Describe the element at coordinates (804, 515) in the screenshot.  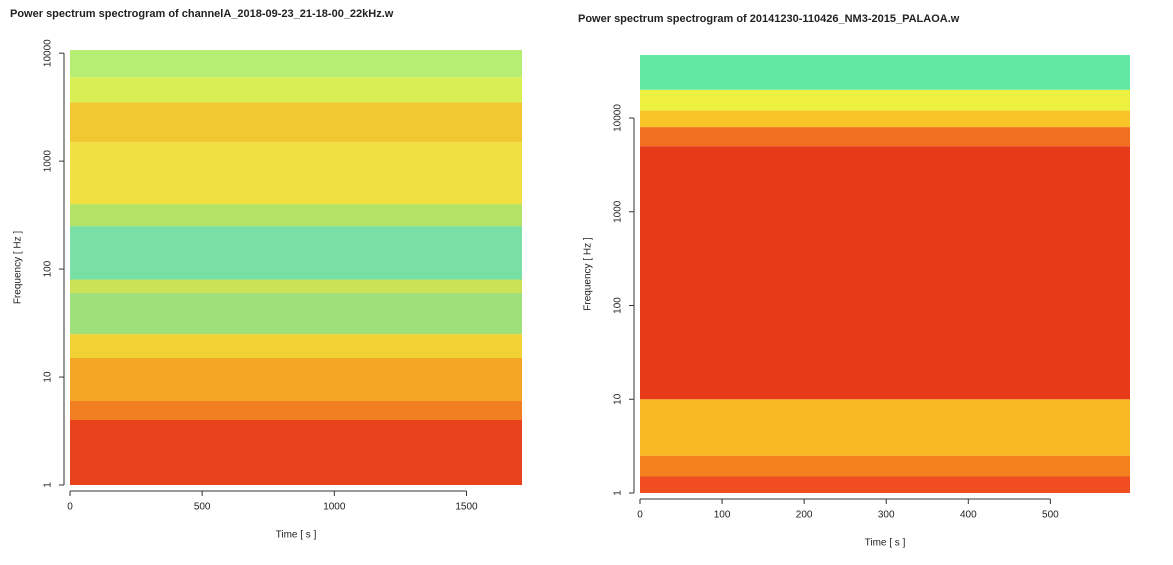
I see `x-tick-label: 200` at that location.